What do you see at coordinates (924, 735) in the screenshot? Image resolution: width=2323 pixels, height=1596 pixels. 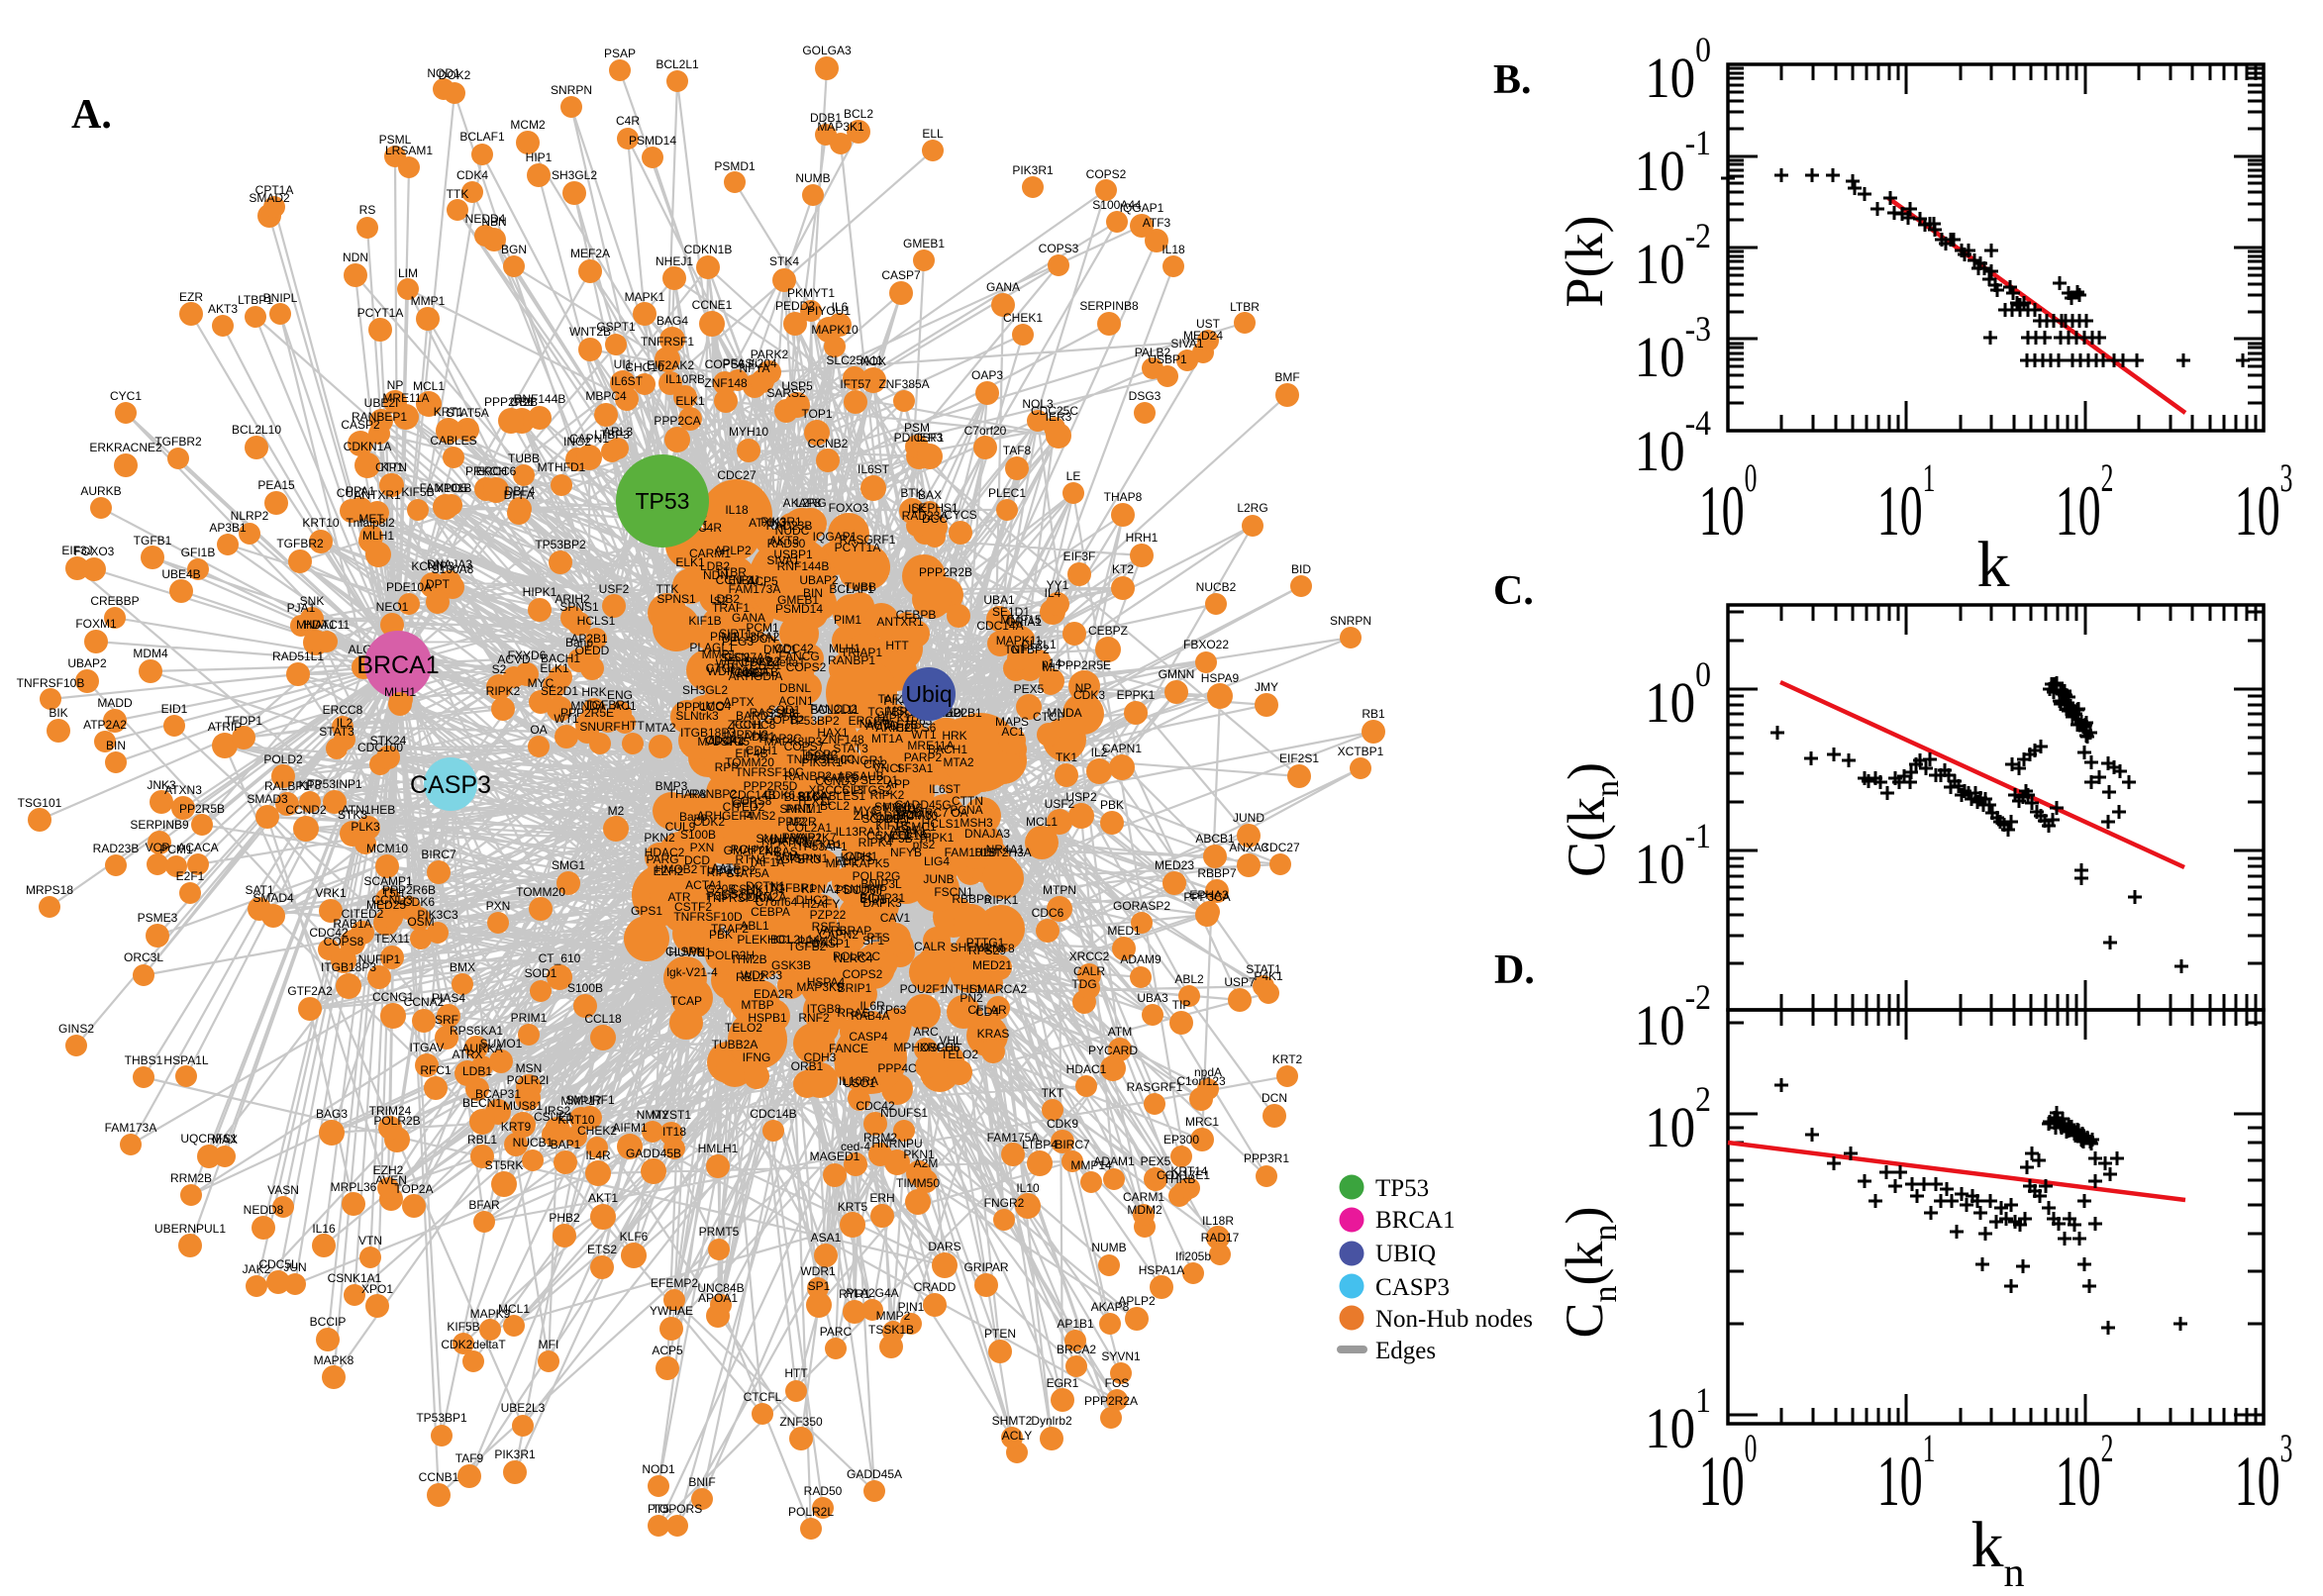 I see `svg-text: WT1` at bounding box center [924, 735].